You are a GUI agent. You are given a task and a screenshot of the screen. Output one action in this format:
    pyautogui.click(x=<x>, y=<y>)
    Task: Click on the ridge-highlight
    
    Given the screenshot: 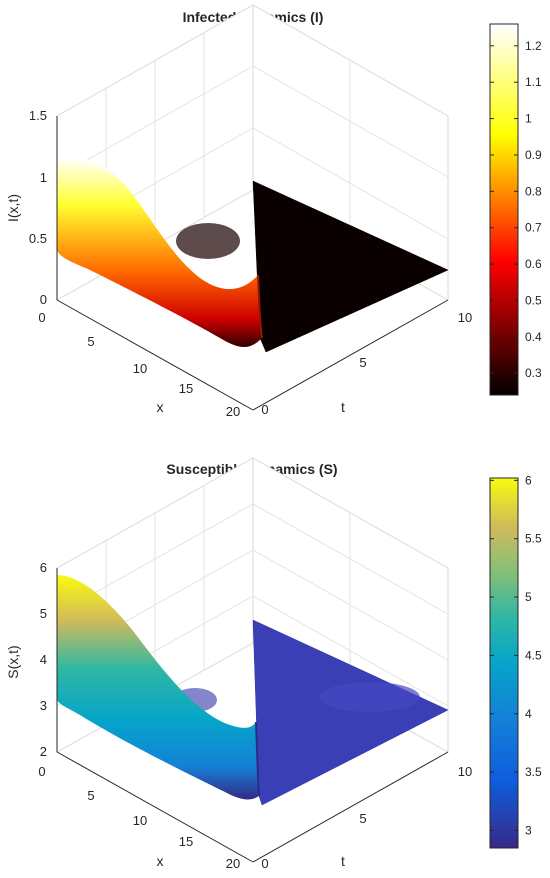 What is the action you would take?
    pyautogui.click(x=83, y=165)
    